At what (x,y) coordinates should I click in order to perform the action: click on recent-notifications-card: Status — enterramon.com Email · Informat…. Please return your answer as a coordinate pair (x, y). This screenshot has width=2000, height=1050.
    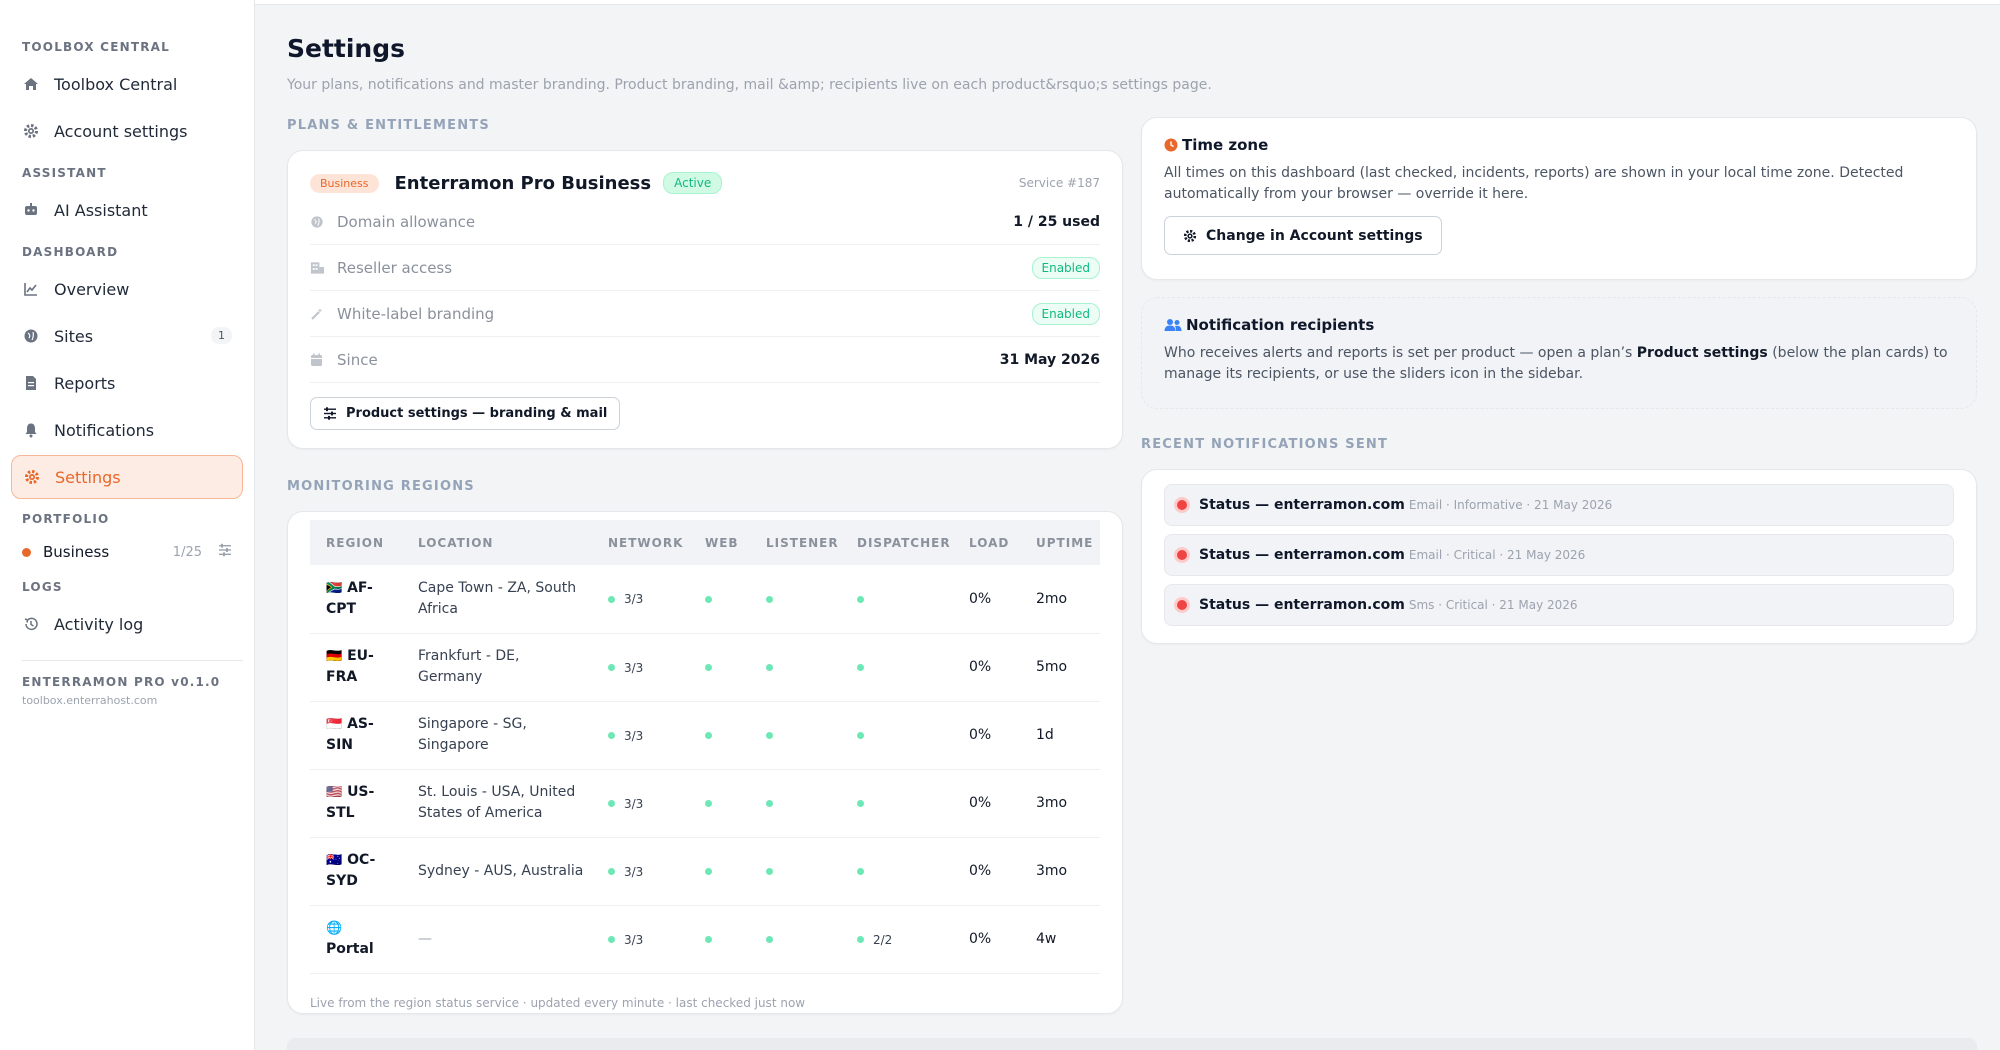
    Looking at the image, I should click on (1559, 556).